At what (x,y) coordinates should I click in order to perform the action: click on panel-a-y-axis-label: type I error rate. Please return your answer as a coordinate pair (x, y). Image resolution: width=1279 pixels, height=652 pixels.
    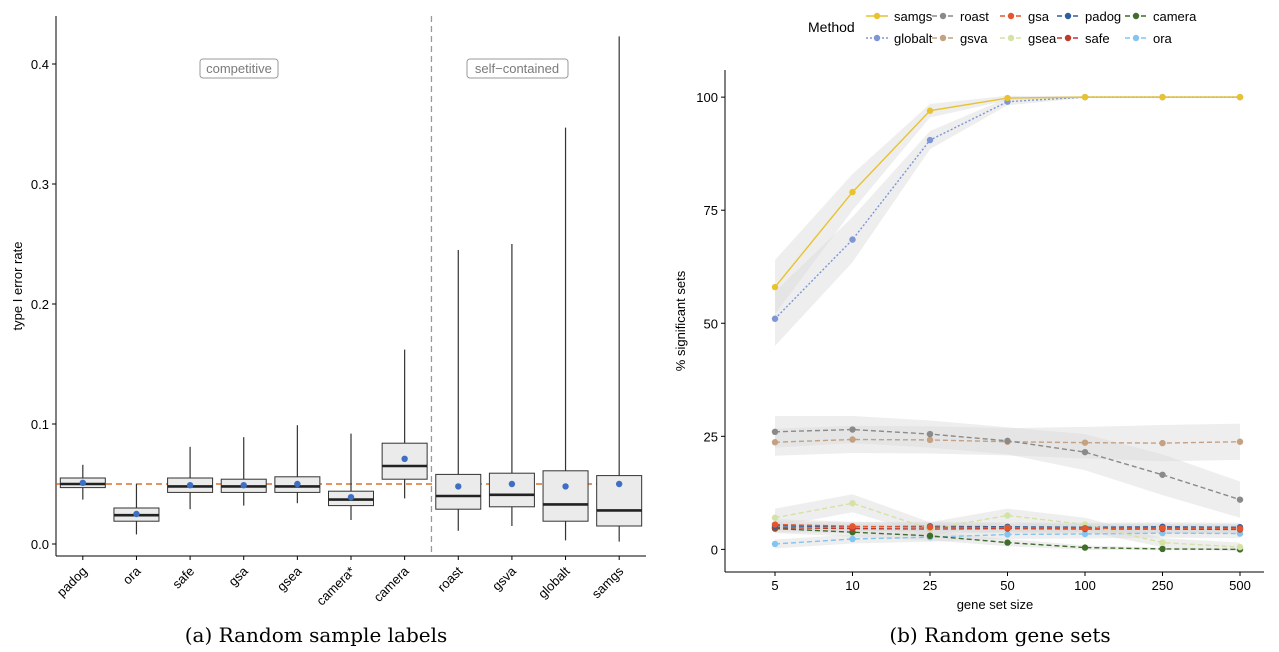
    Looking at the image, I should click on (17, 286).